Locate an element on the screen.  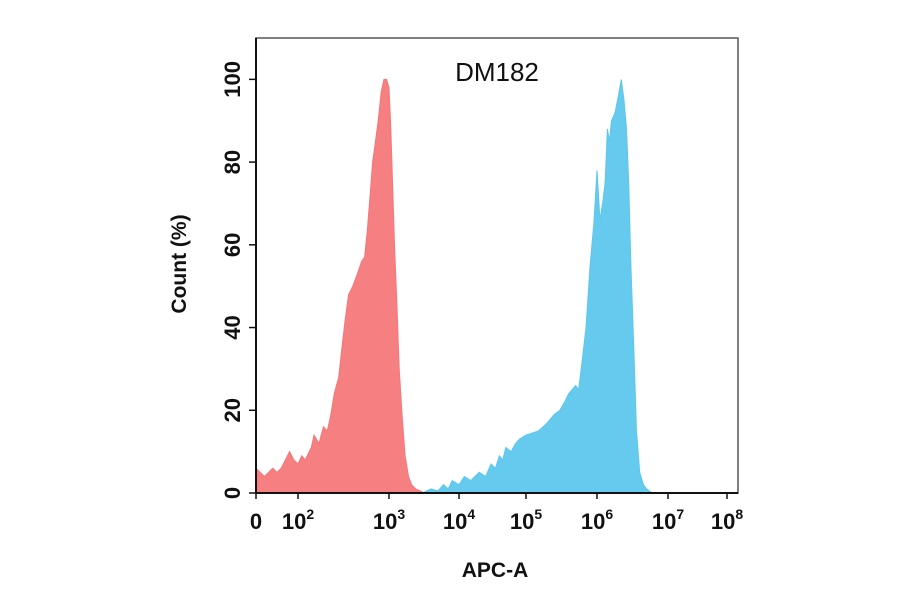
x-tick-label: 10⁸ is located at coordinates (727, 520).